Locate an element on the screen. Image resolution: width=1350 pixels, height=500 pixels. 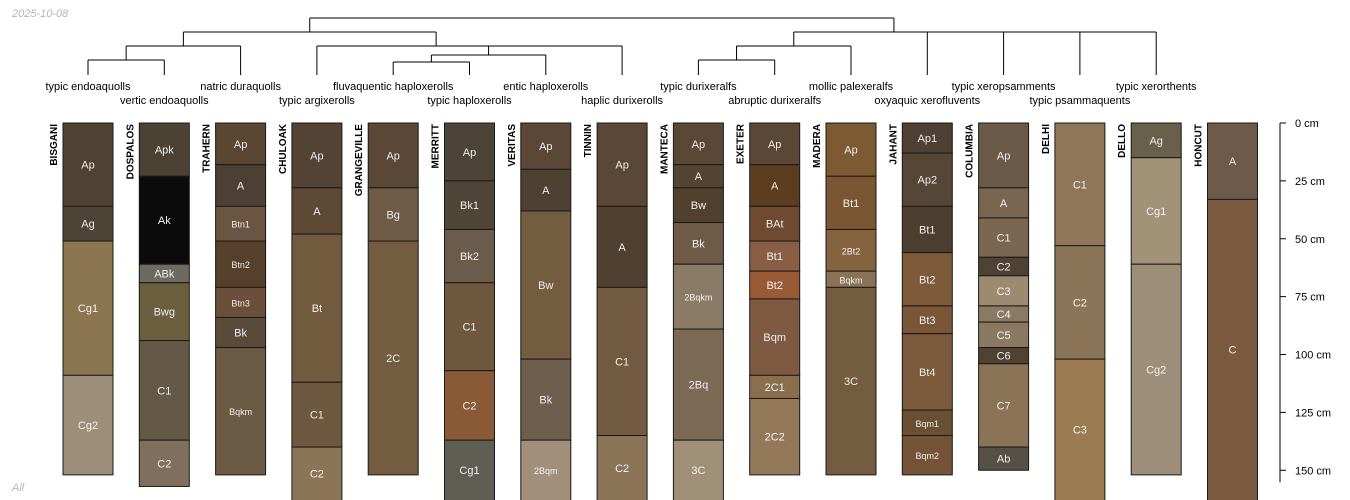
horizon-label: Ap2 is located at coordinates (928, 181).